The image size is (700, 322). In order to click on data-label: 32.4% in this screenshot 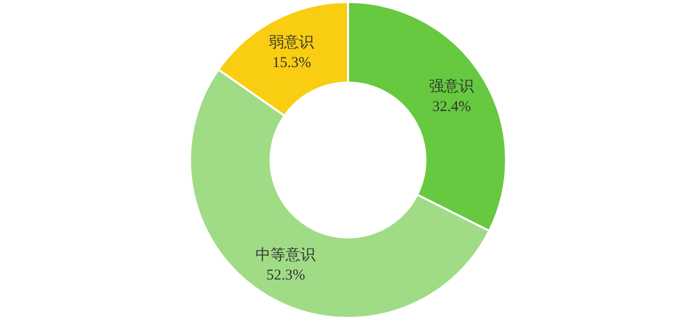, I will do `click(451, 107)`.